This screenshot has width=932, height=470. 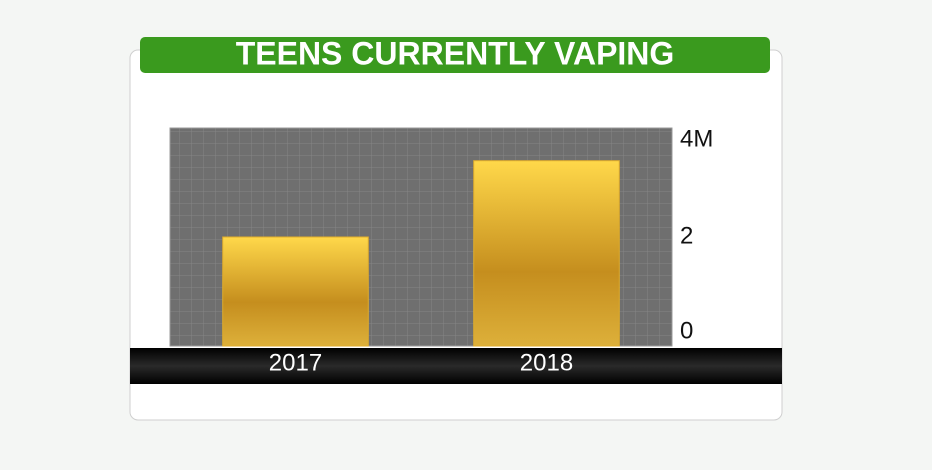 I want to click on x-tick-label: 2018, so click(x=546, y=362).